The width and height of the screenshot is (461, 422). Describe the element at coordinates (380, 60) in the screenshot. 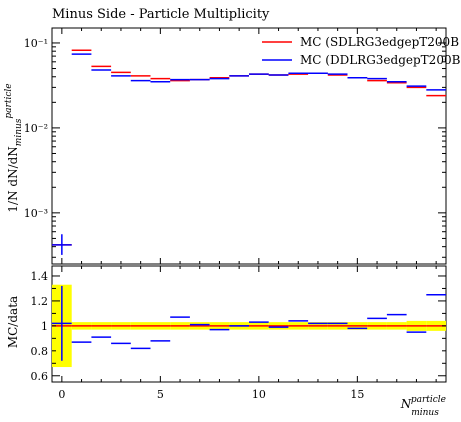

I see `legend-label-ddl: MC (DDLRG3edgepT200B` at that location.